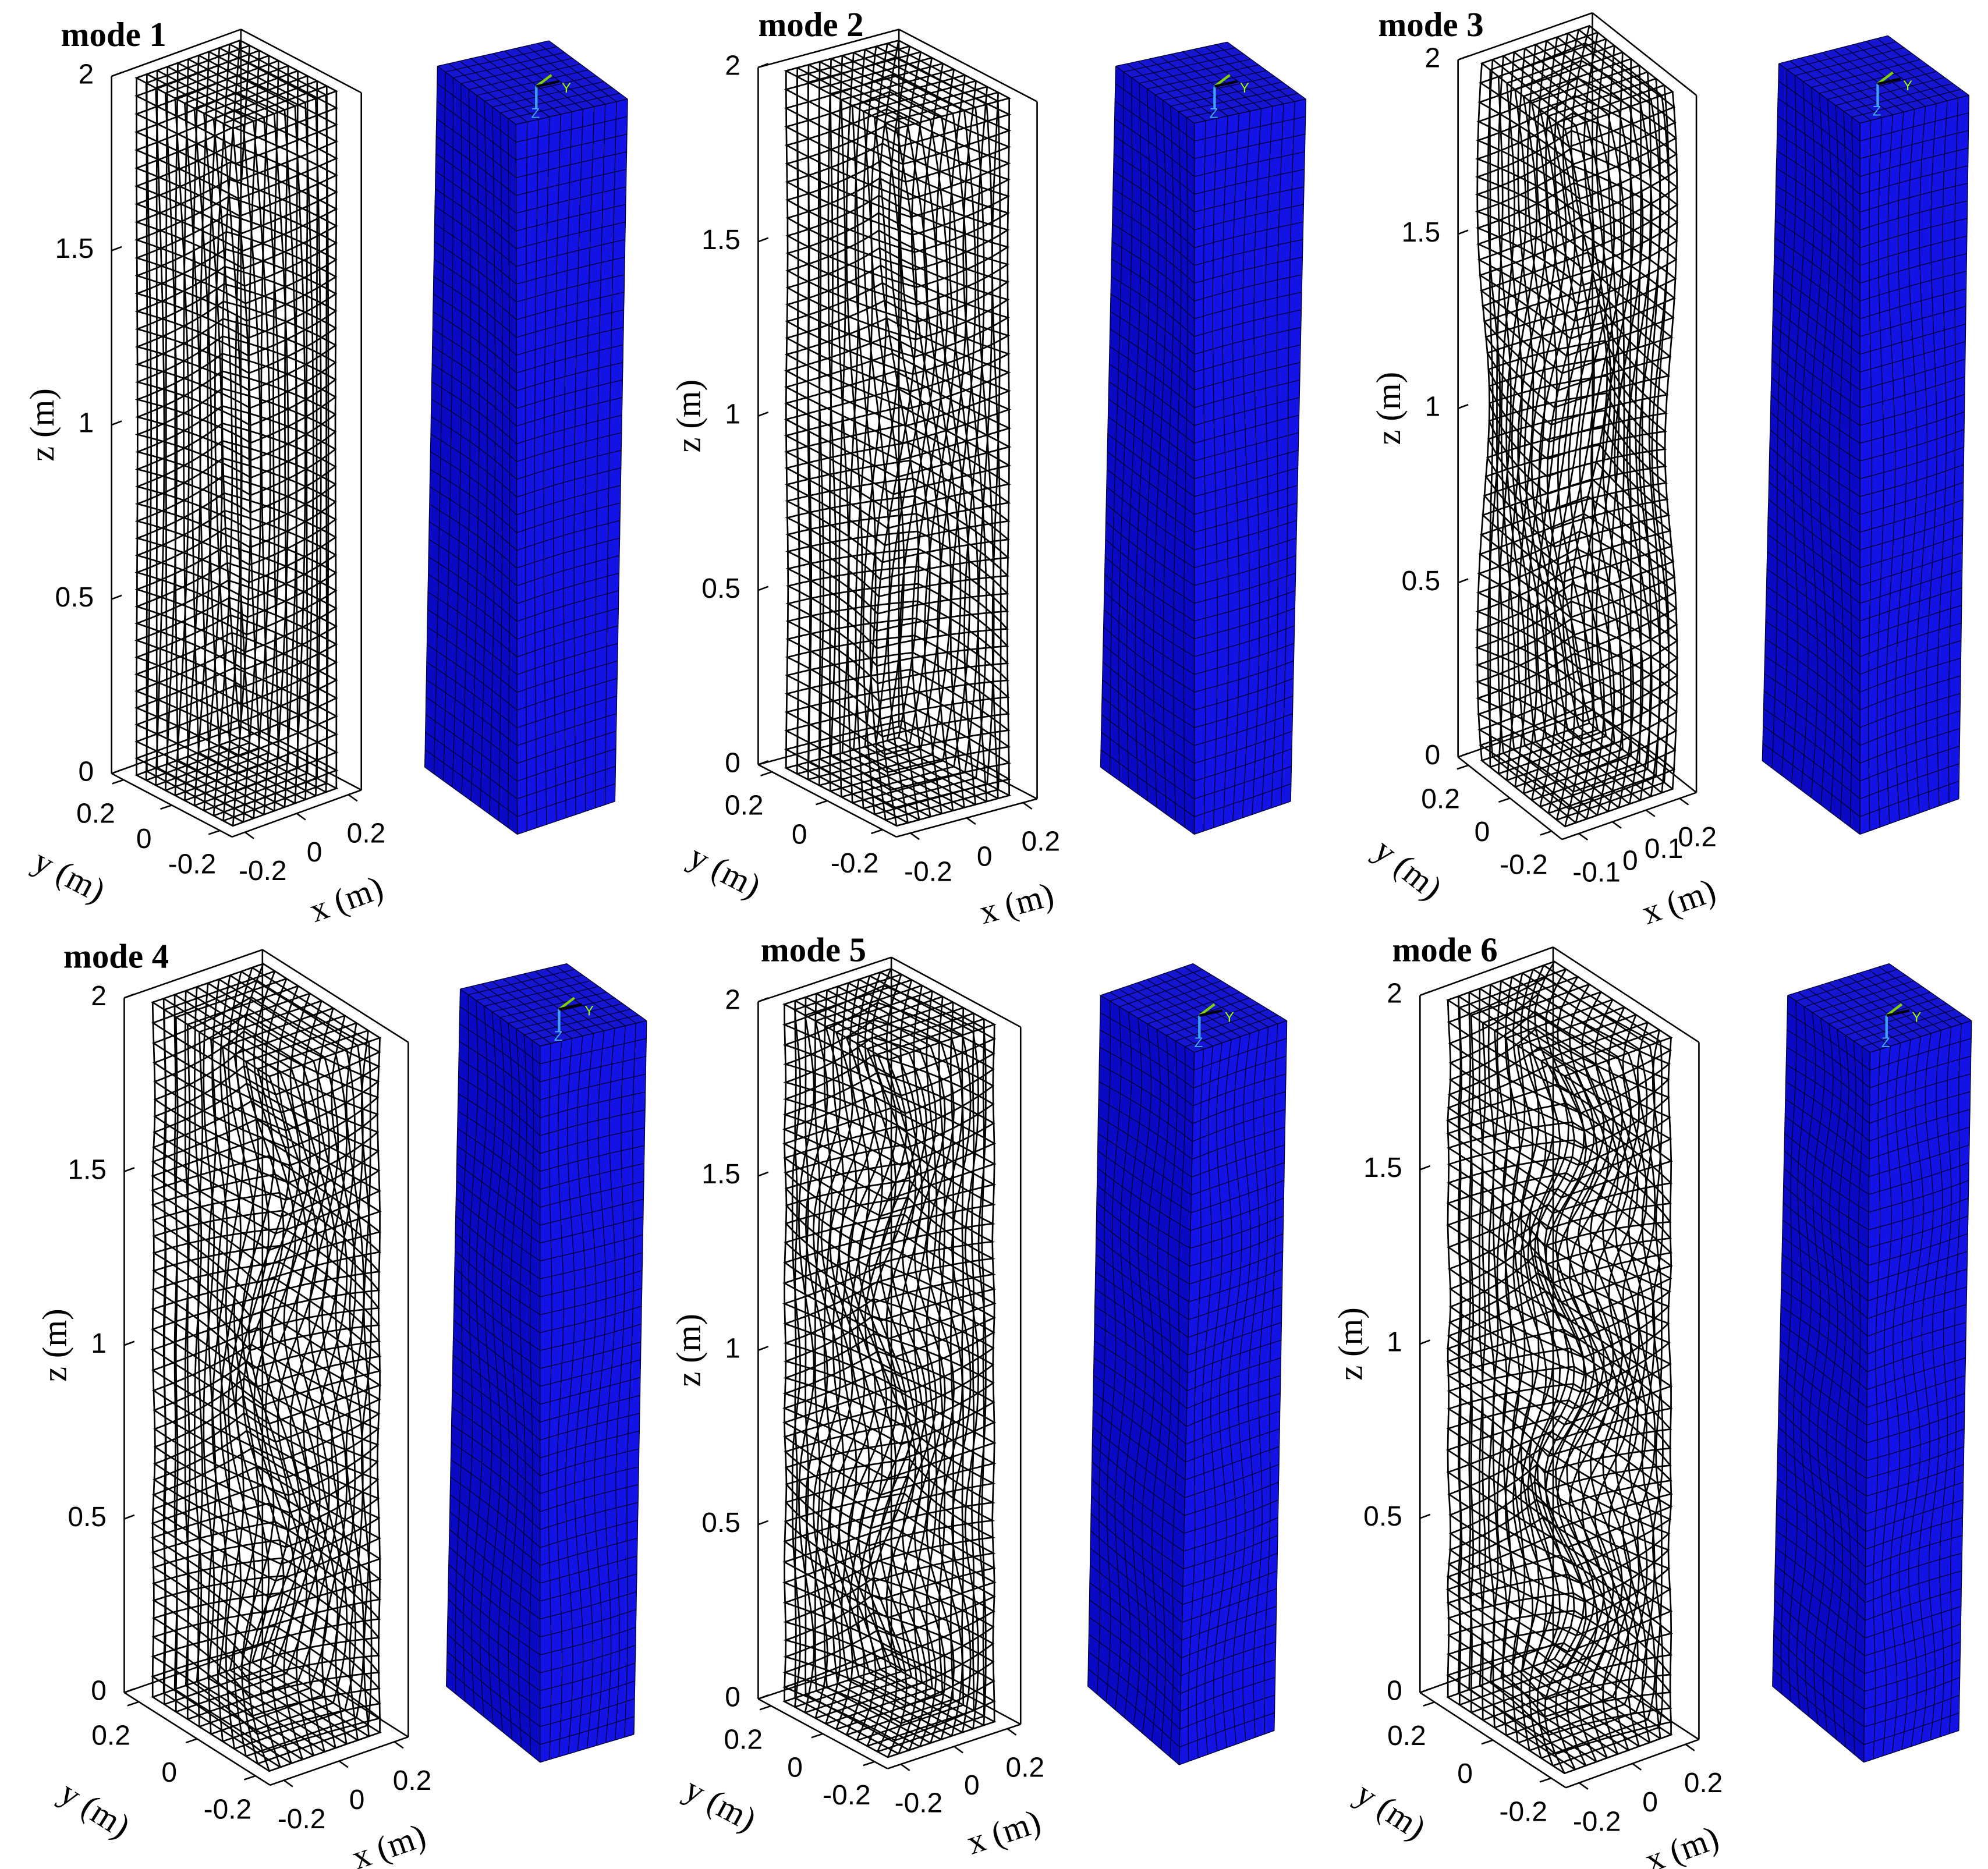 Image resolution: width=1988 pixels, height=1869 pixels. Describe the element at coordinates (1226, 84) in the screenshot. I see `triad` at that location.